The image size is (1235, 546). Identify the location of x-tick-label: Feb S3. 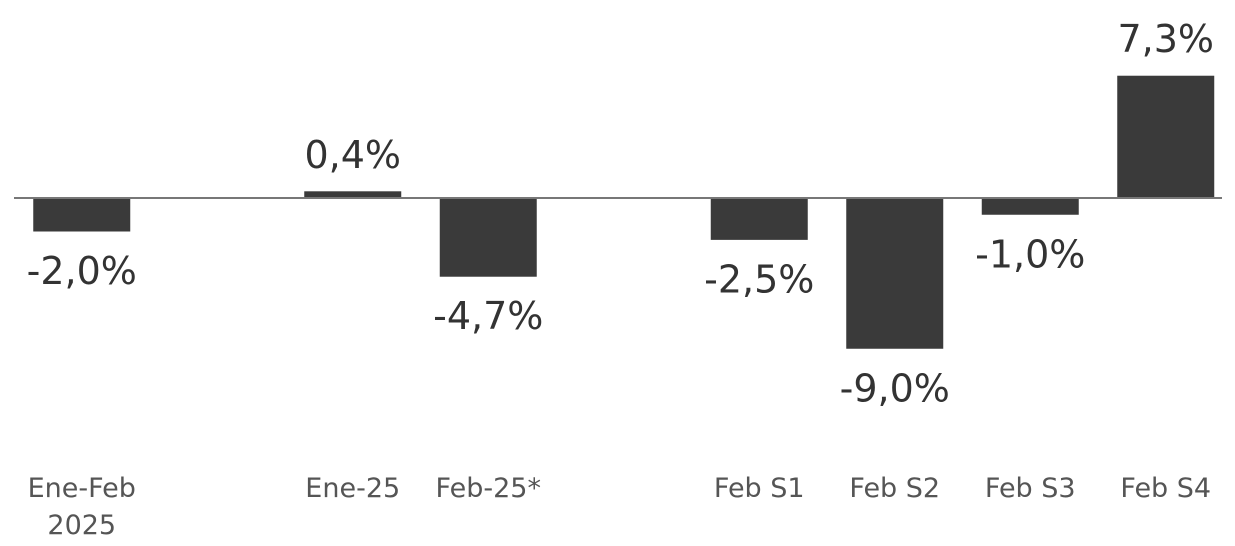
(1030, 488).